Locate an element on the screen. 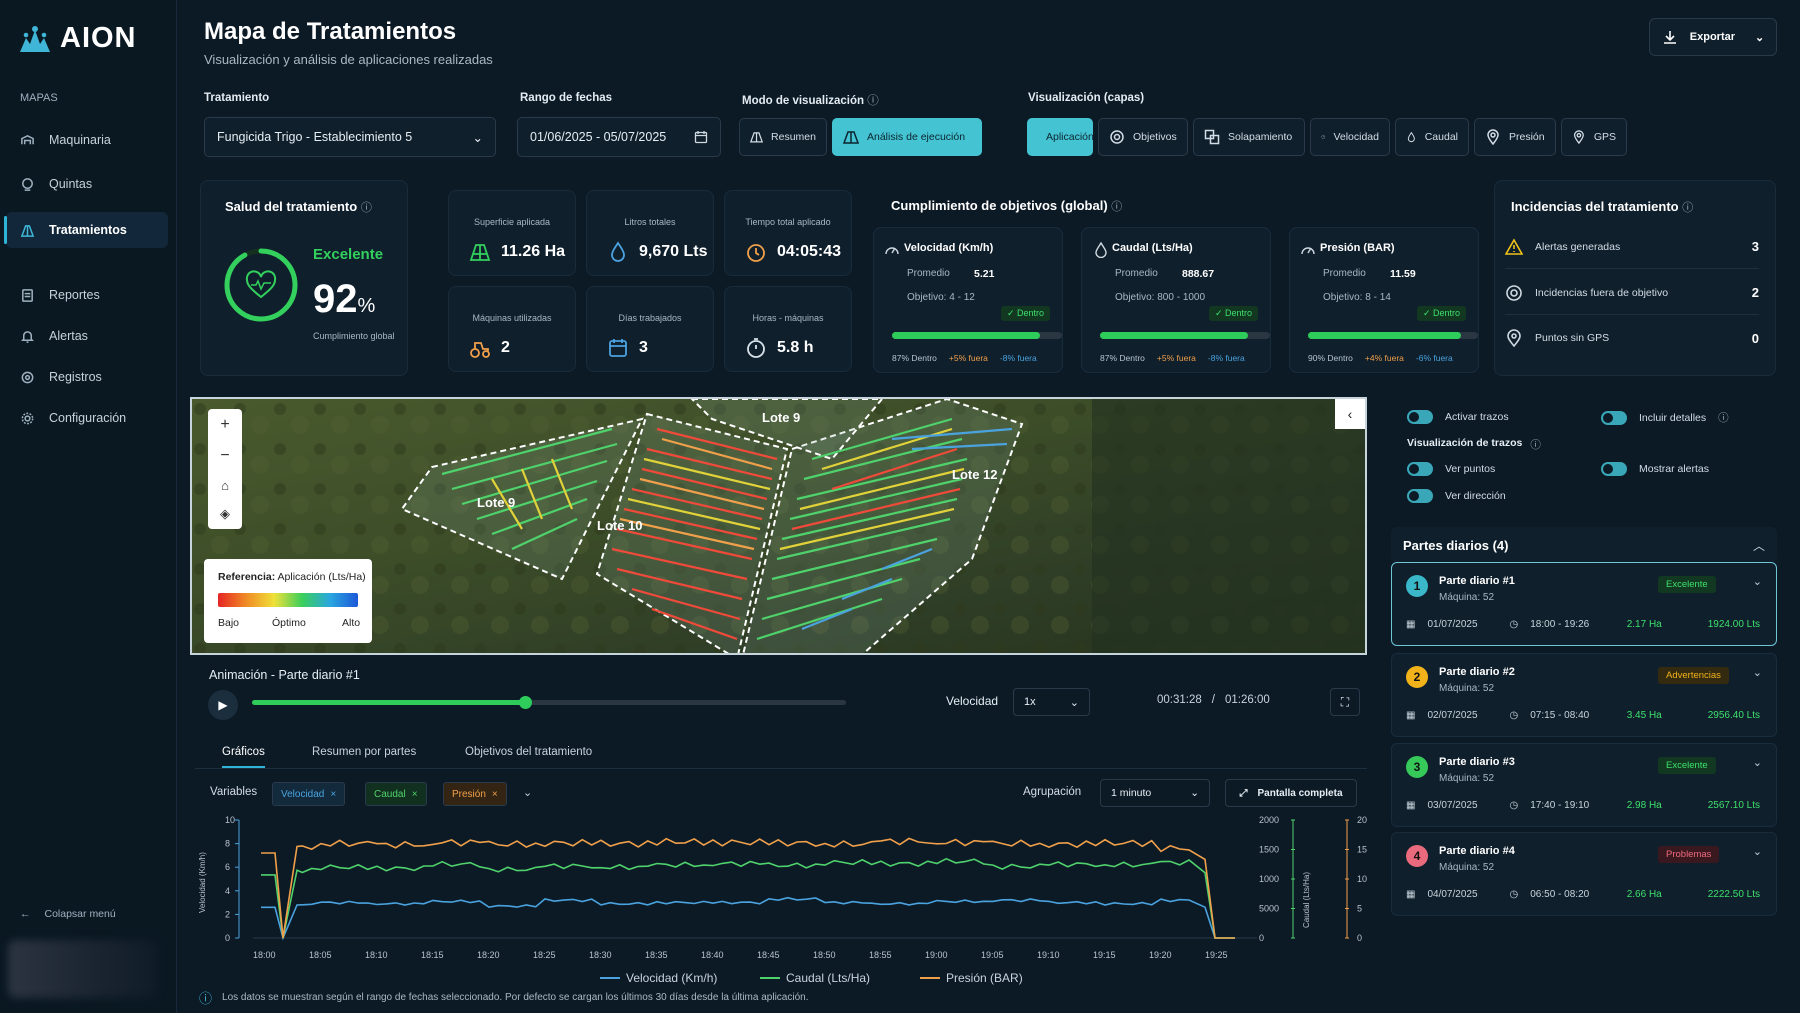 This screenshot has height=1013, width=1800. group-select: 1 minuto ⌄ is located at coordinates (1155, 793).